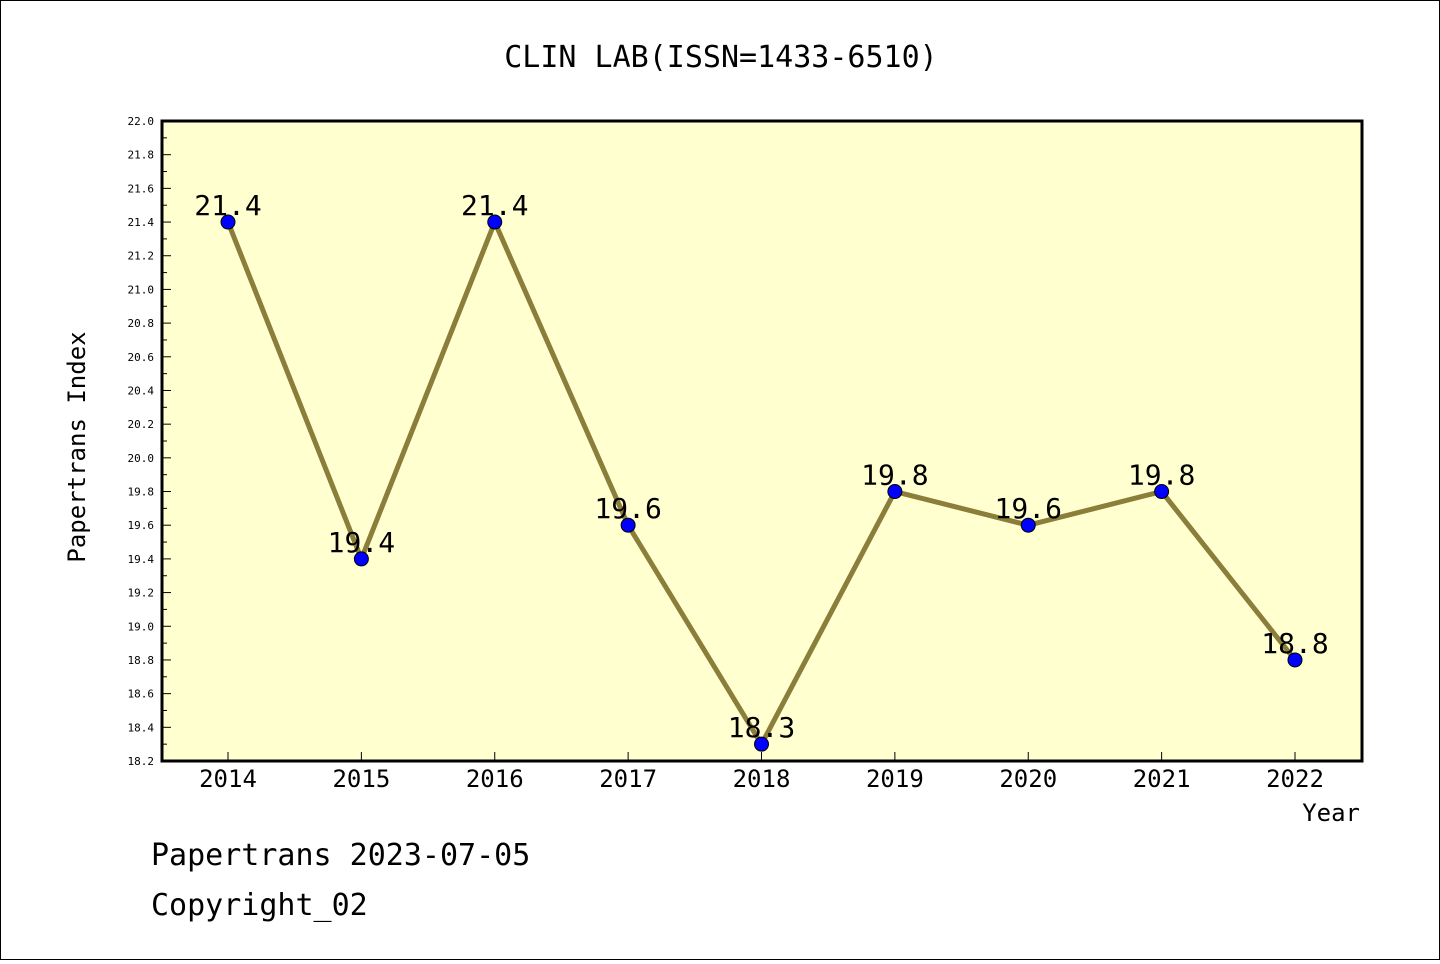  Describe the element at coordinates (228, 779) in the screenshot. I see `x-tick-label: 2014` at that location.